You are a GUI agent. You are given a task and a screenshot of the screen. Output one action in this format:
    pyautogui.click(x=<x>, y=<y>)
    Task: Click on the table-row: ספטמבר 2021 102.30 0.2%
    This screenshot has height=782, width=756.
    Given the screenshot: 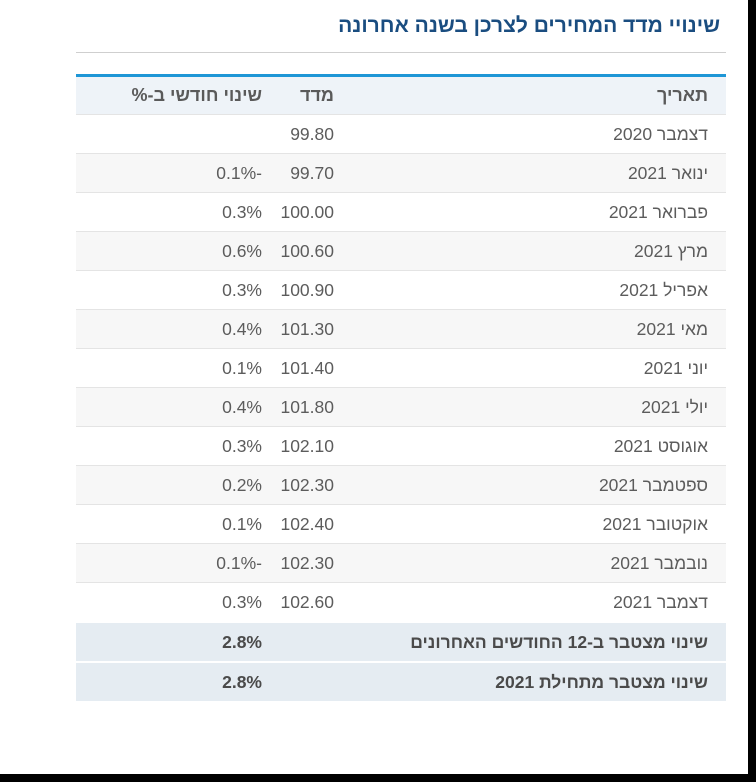 What is the action you would take?
    pyautogui.click(x=401, y=485)
    